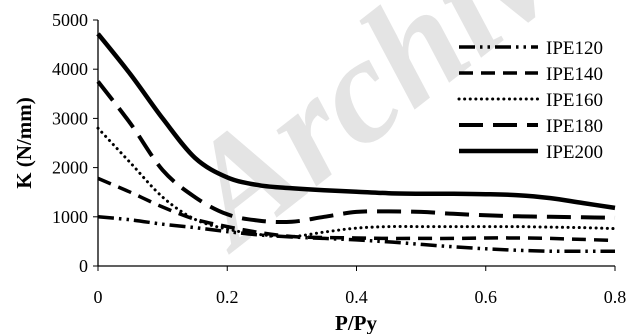  Describe the element at coordinates (574, 48) in the screenshot. I see `legend-label-ipe120: IPE120` at that location.